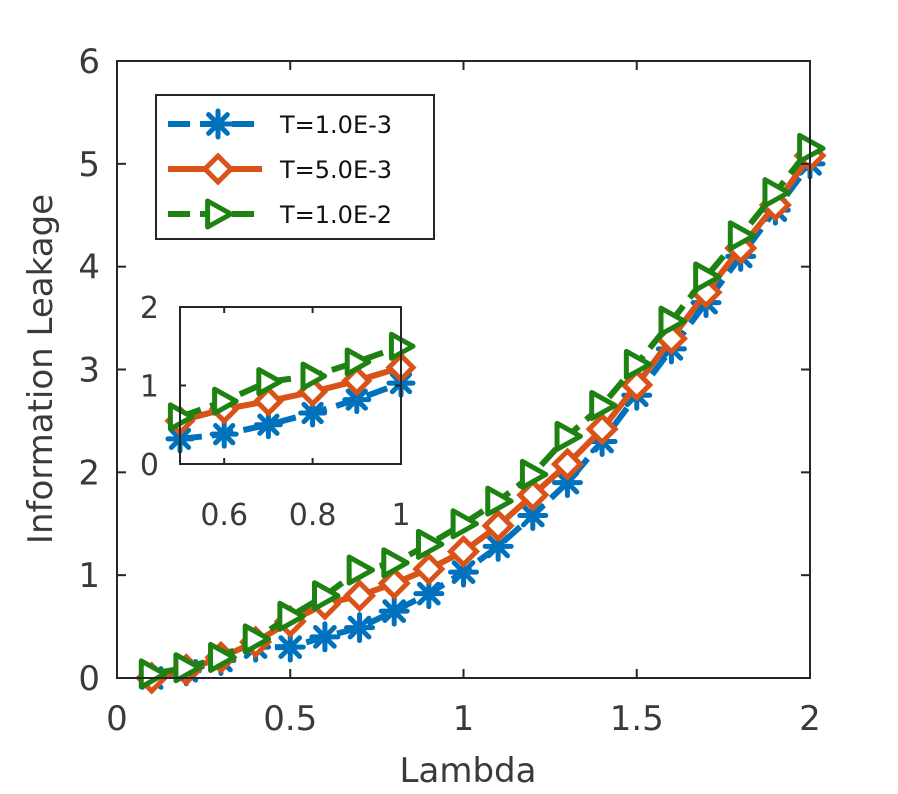  I want to click on y-tick-label: 2, so click(89, 473).